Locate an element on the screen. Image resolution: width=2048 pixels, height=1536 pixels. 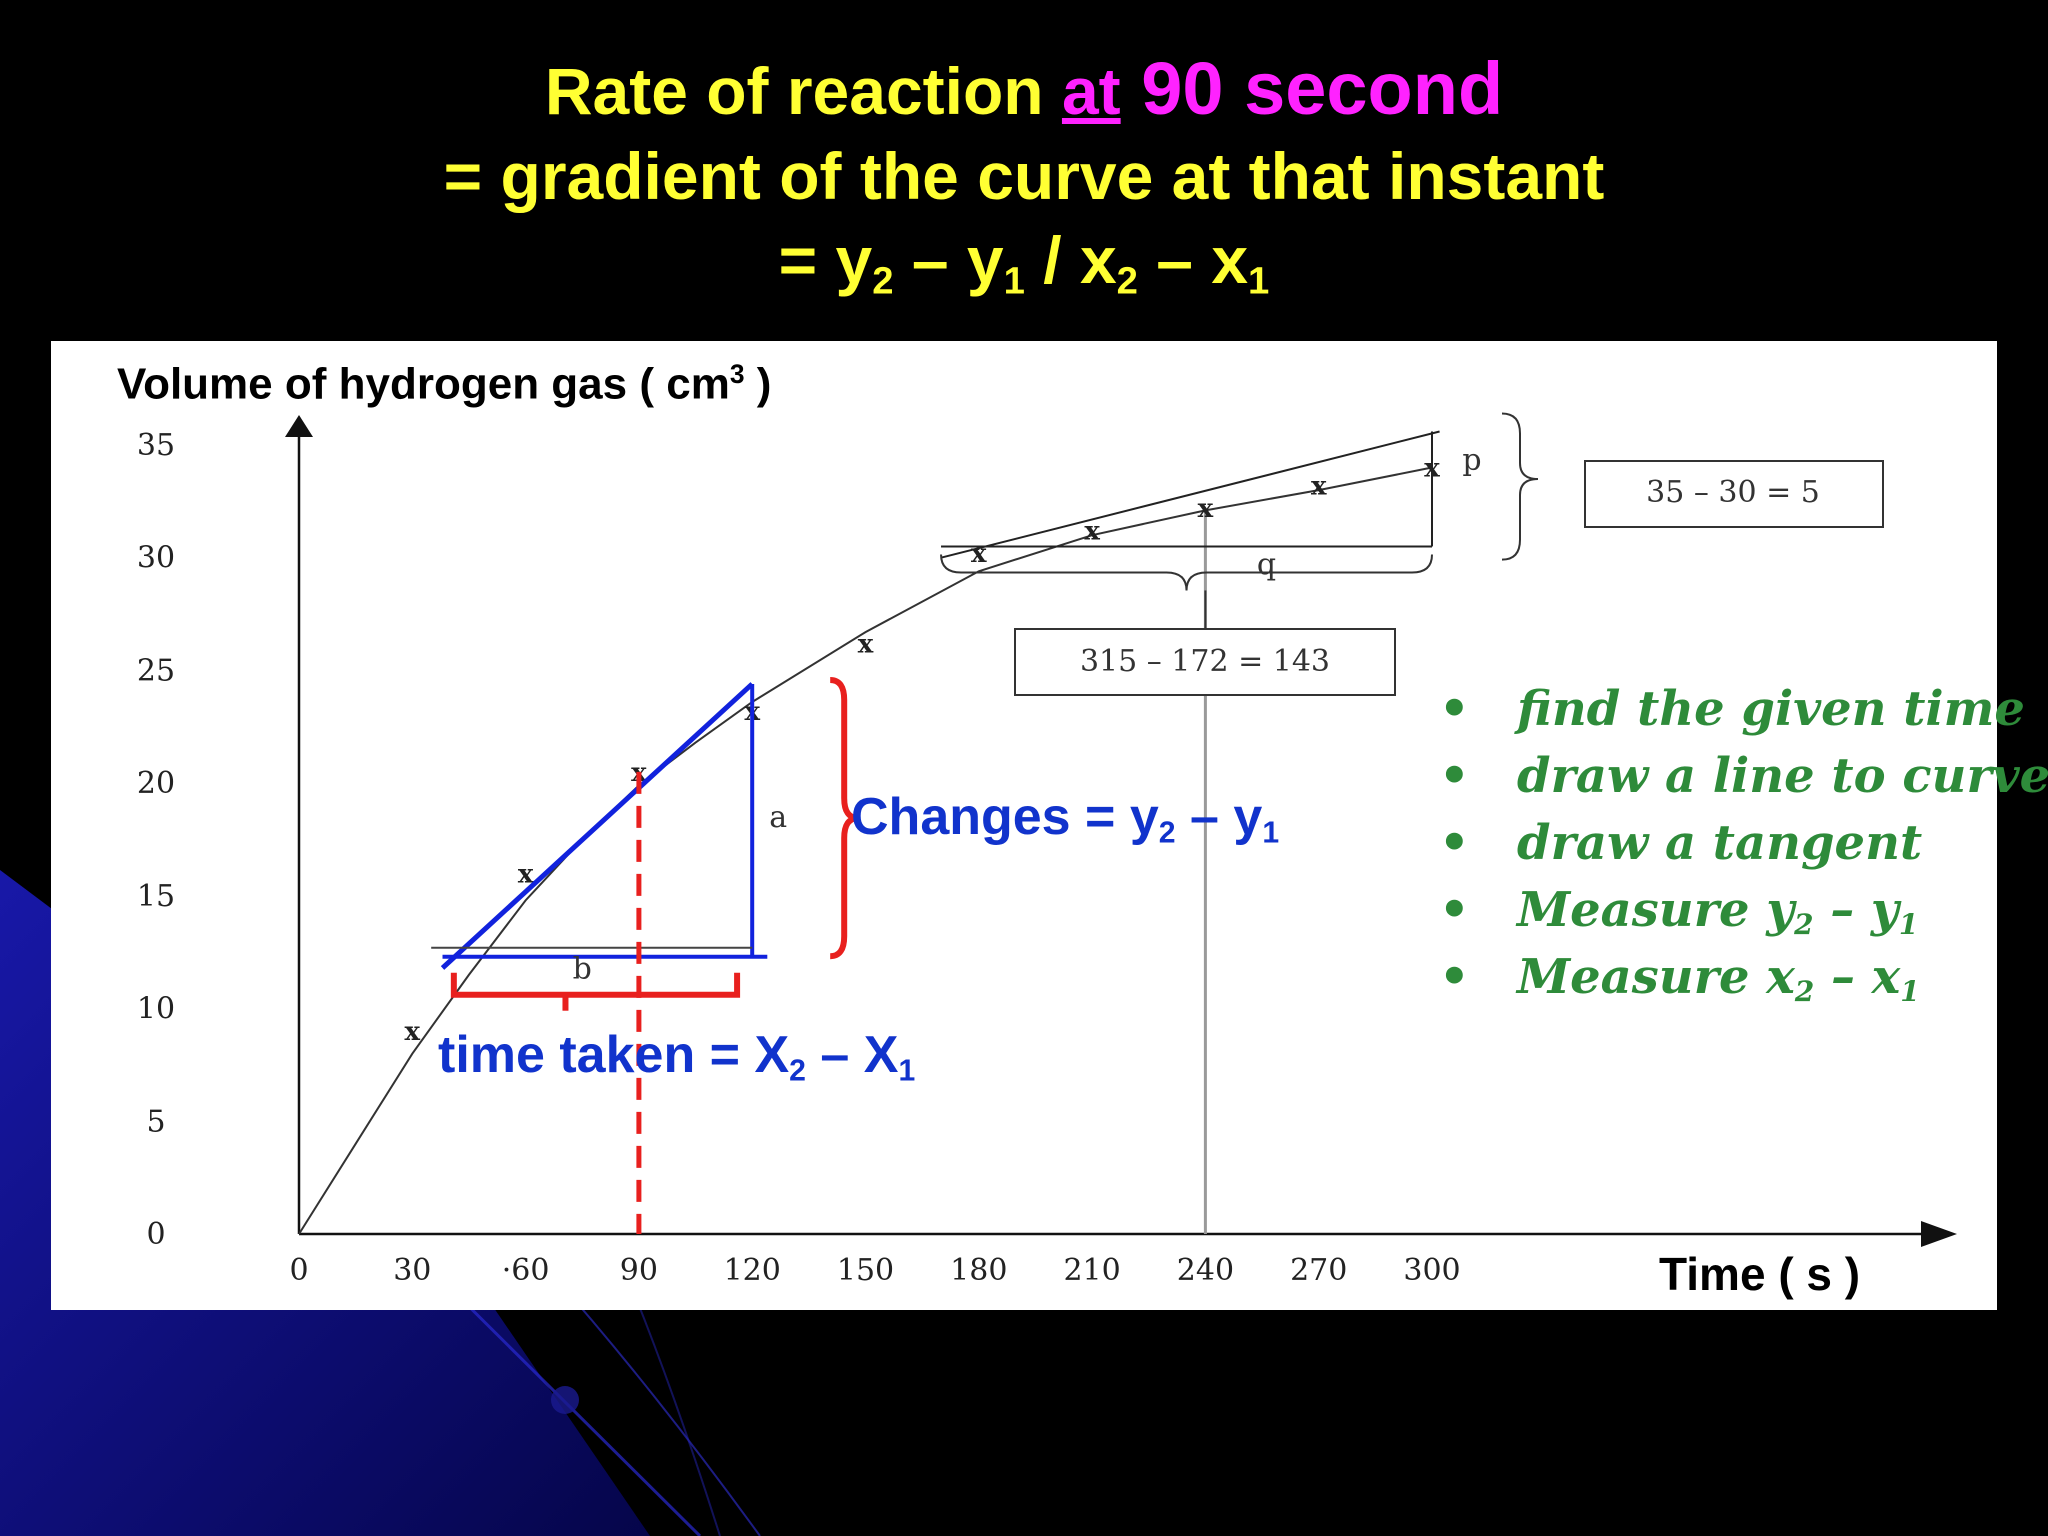
y-tick-label: 10 is located at coordinates (156, 1009).